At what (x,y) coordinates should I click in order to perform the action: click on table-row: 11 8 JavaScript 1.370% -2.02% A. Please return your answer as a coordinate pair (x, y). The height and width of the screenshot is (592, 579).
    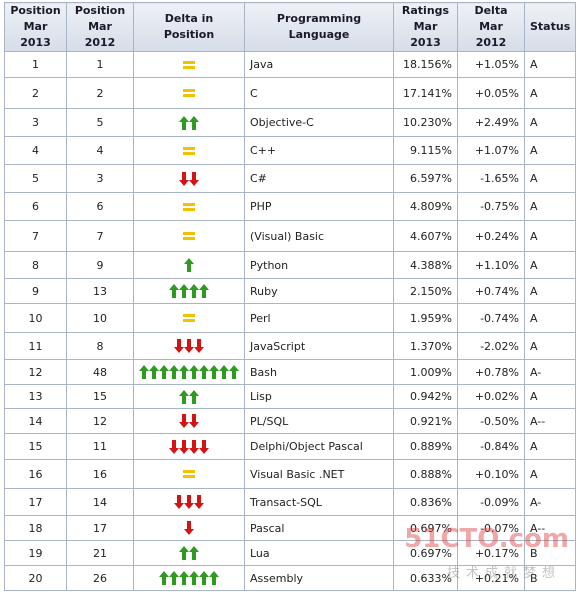
    Looking at the image, I should click on (290, 346).